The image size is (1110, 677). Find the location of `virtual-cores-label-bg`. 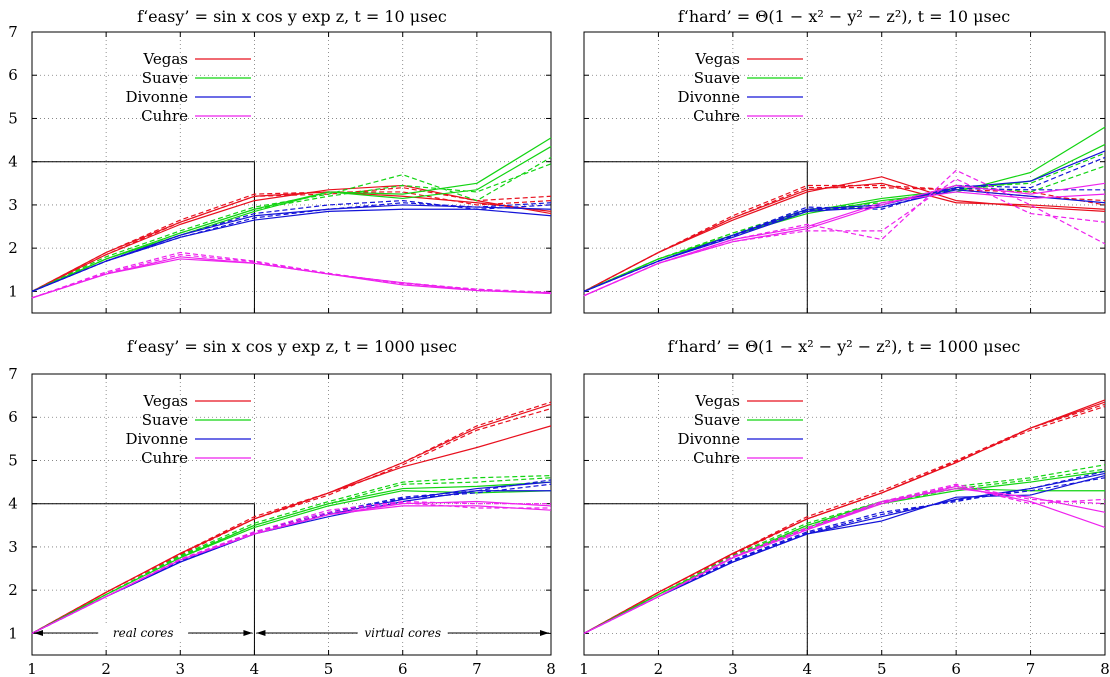

virtual-cores-label-bg is located at coordinates (402, 633).